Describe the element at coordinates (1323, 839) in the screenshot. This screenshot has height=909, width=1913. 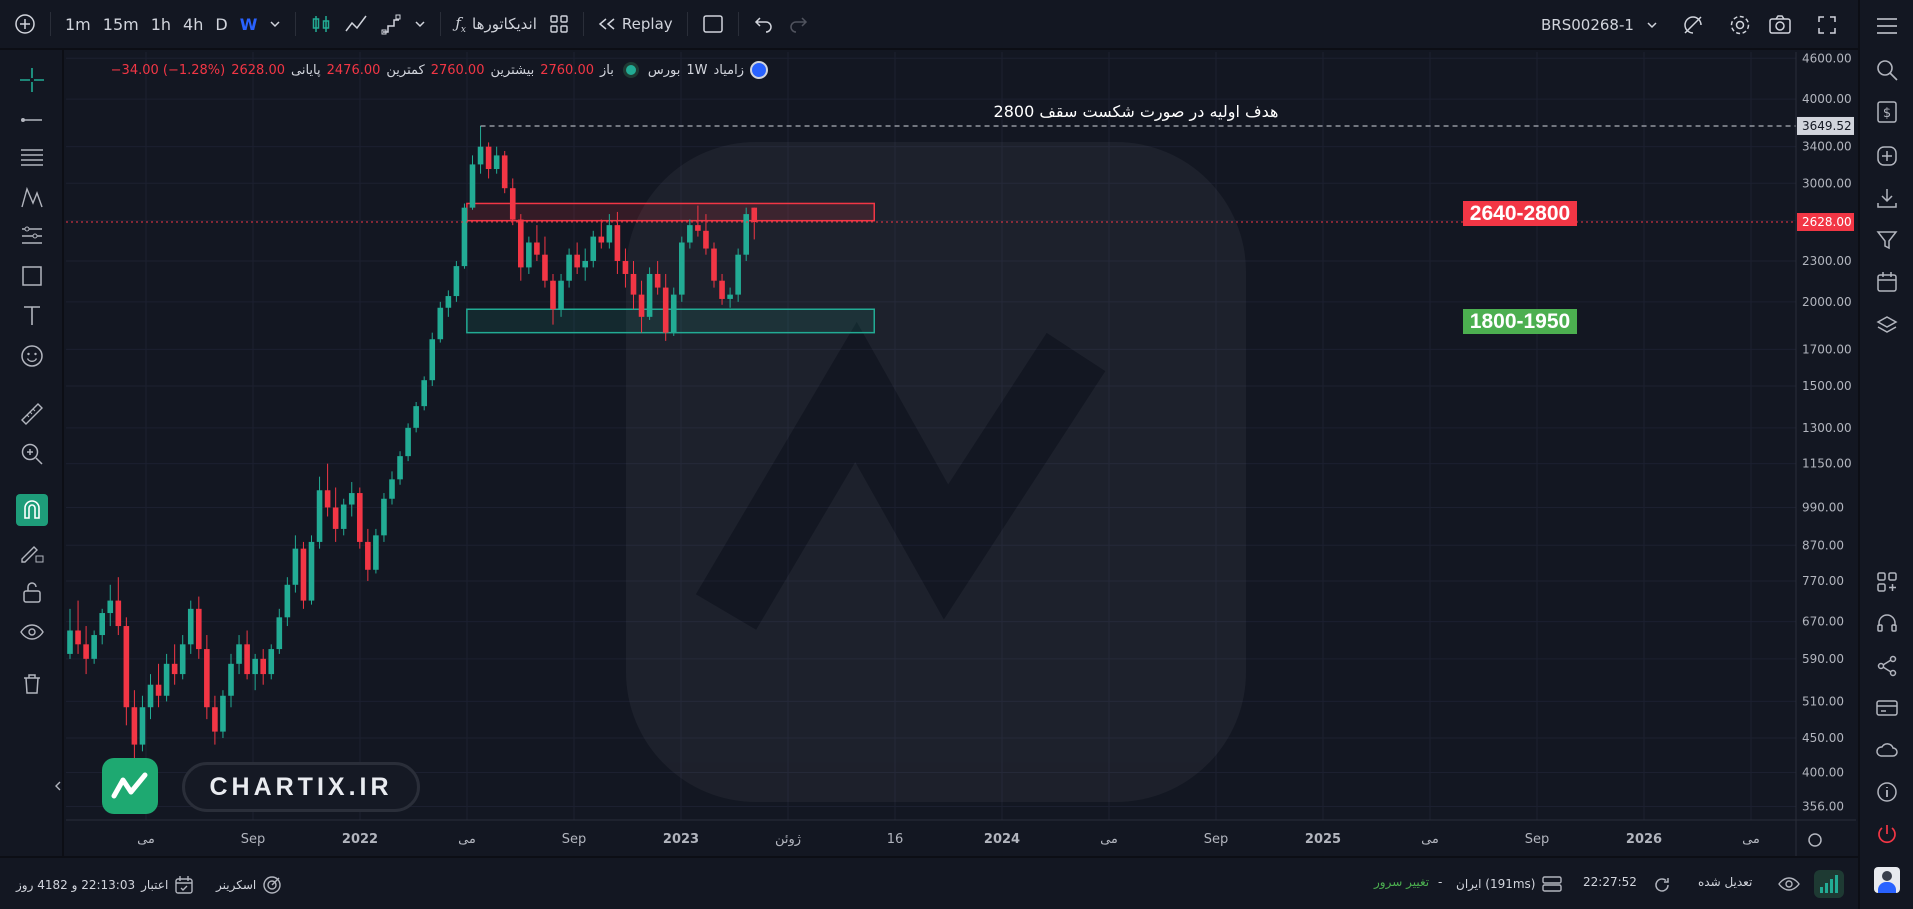
I see `x-tick-label: 2025` at that location.